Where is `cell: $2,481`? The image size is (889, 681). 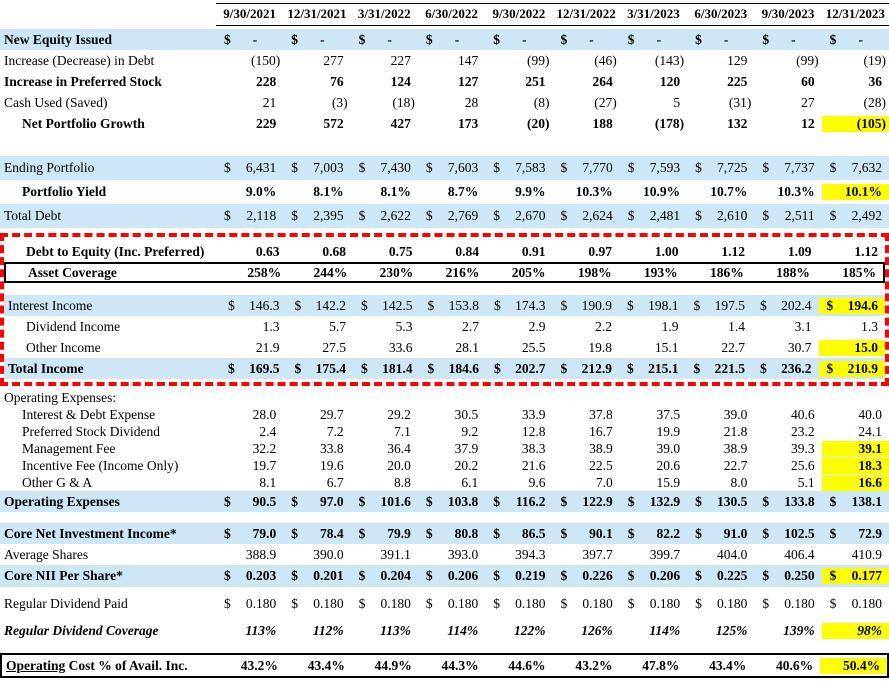 cell: $2,481 is located at coordinates (653, 216).